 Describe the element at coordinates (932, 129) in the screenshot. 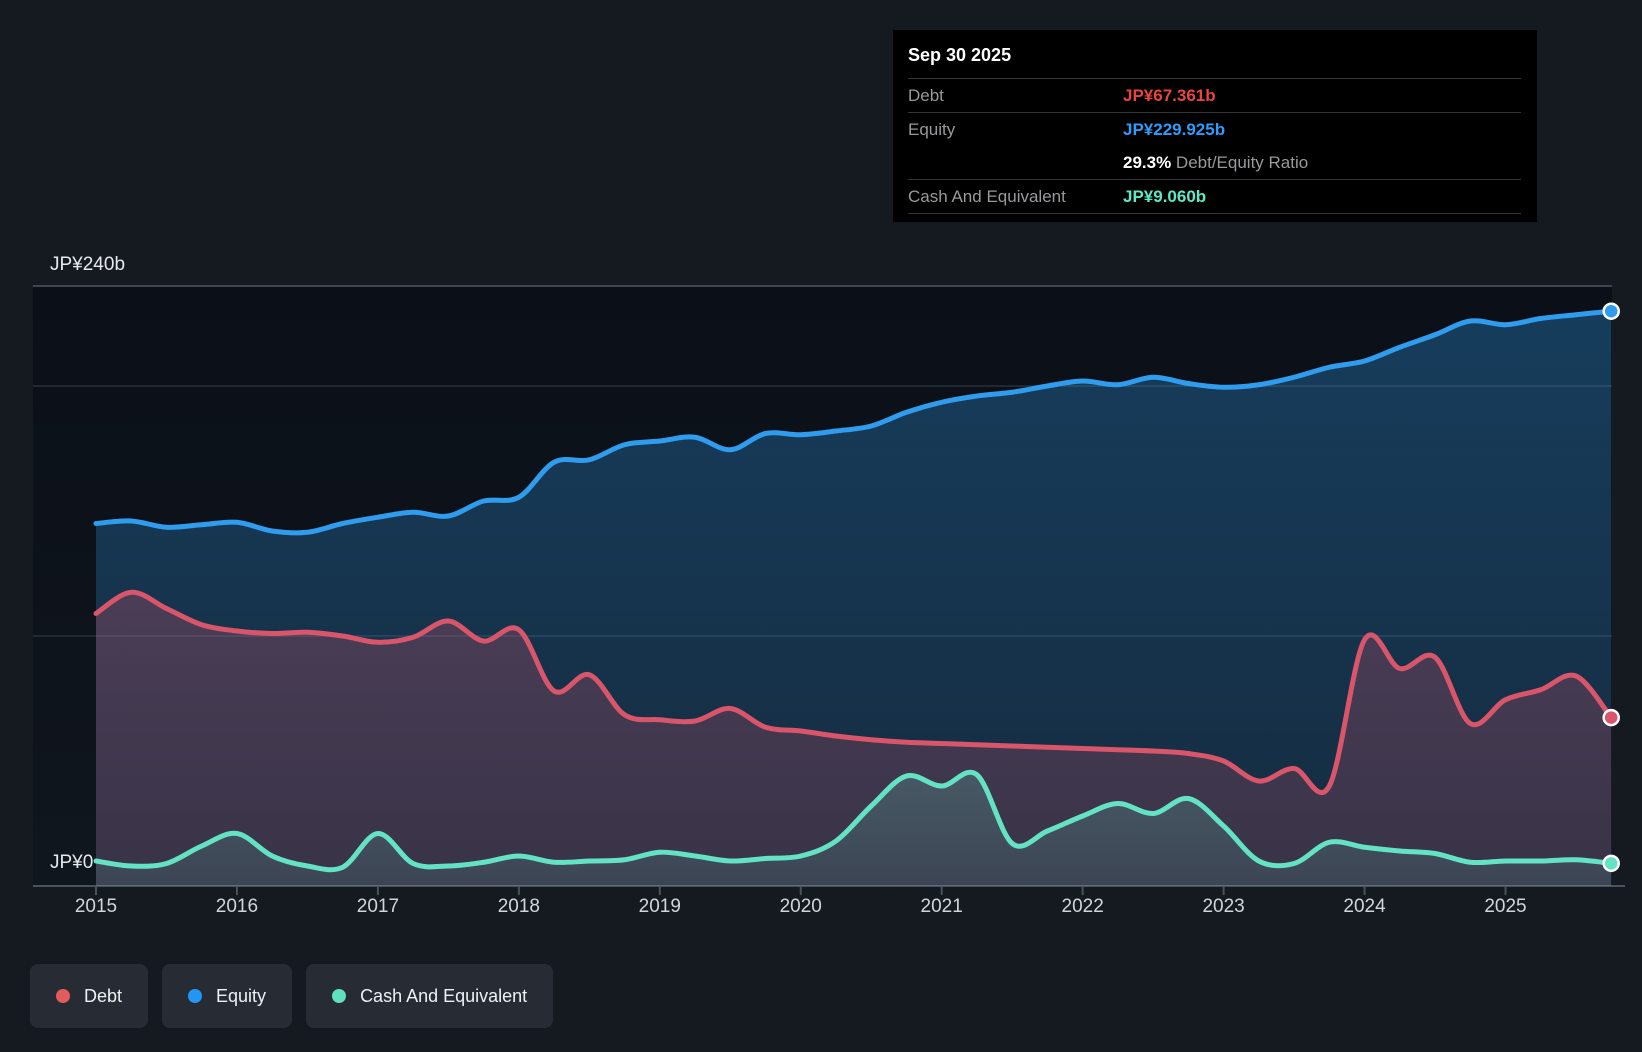

I see `tooltip-equity-label: Equity` at that location.